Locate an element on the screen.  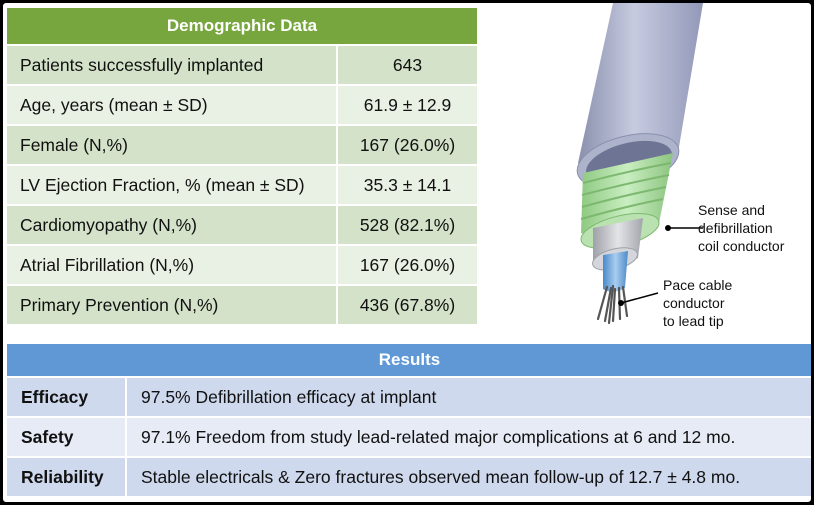
result-key: Safety is located at coordinates (66, 437).